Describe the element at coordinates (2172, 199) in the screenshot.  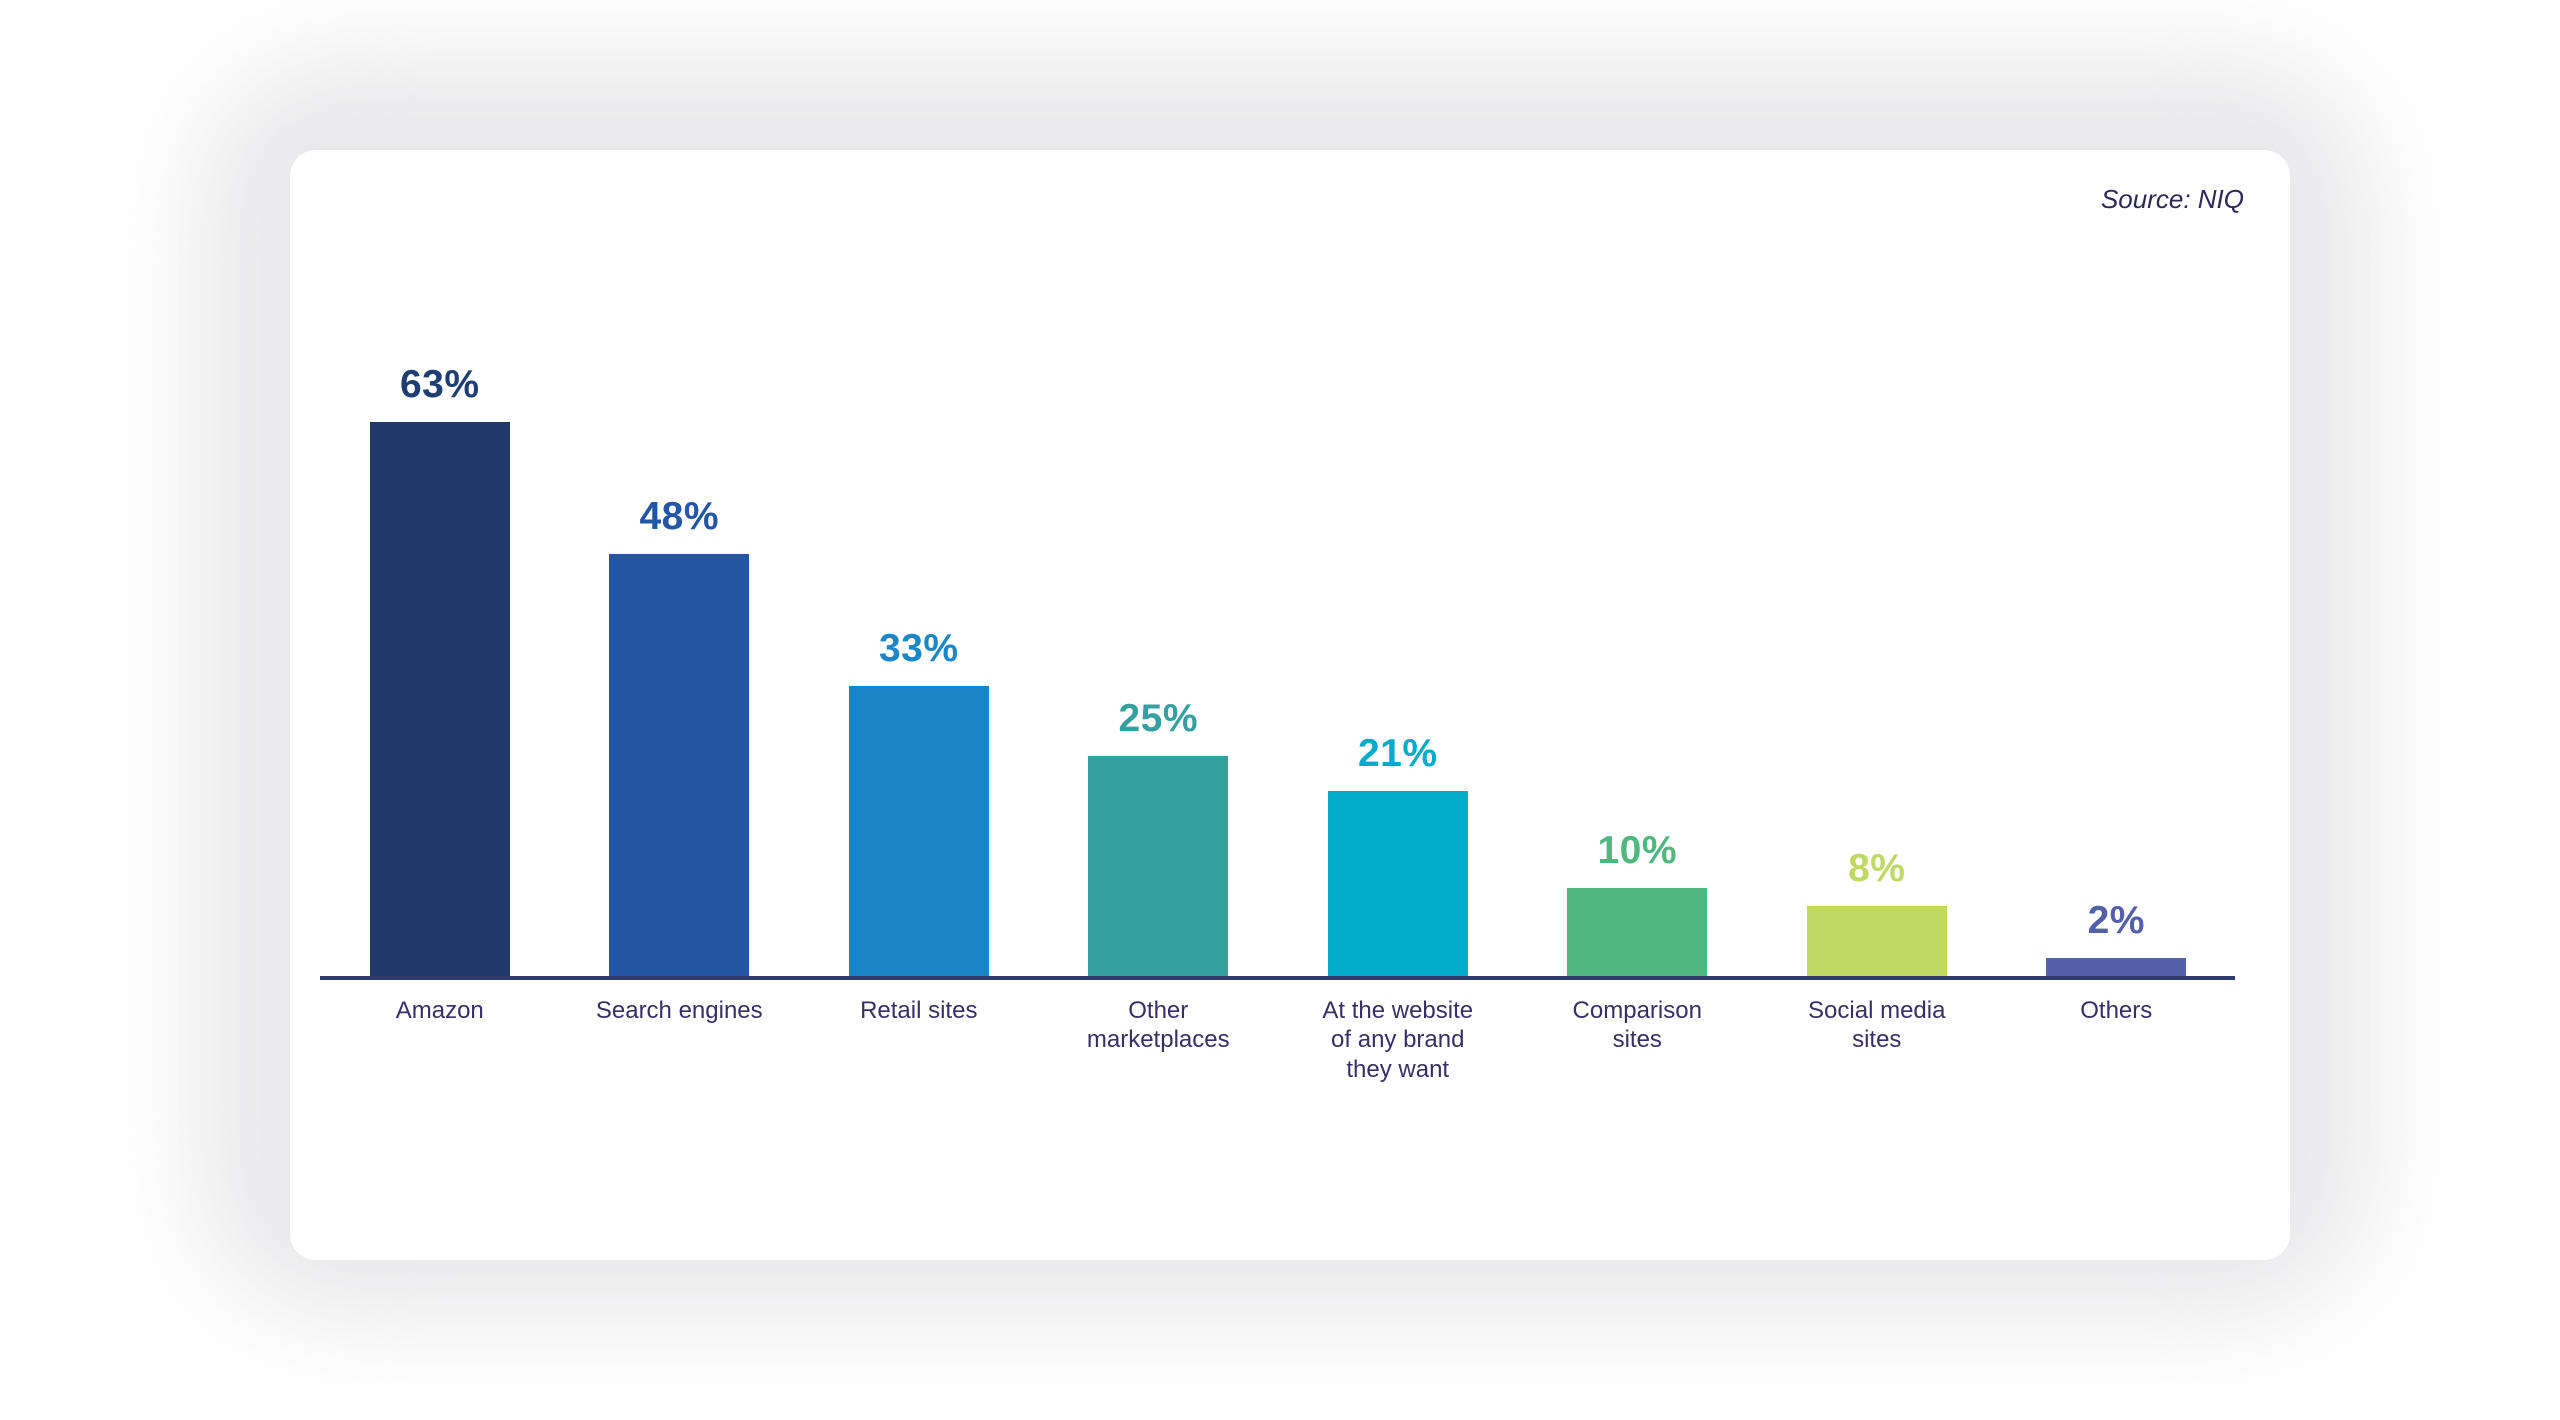
I see `source-text: Source: NIQ` at that location.